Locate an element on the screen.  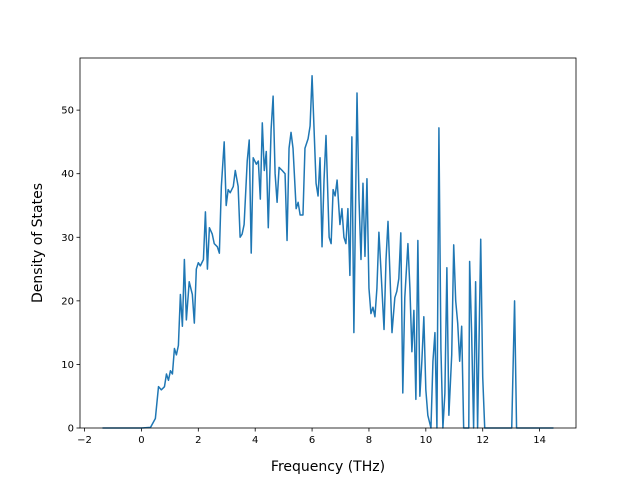
x-tick-label: 8 is located at coordinates (369, 440).